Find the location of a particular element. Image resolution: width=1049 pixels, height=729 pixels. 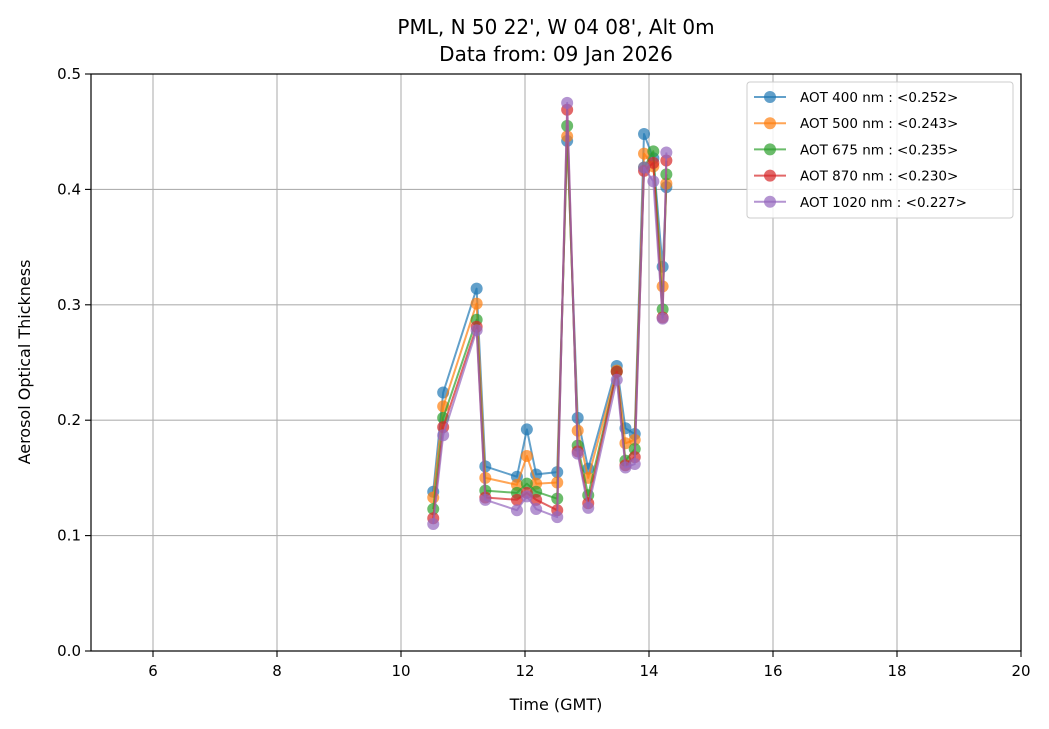

data-series is located at coordinates (550, 313).